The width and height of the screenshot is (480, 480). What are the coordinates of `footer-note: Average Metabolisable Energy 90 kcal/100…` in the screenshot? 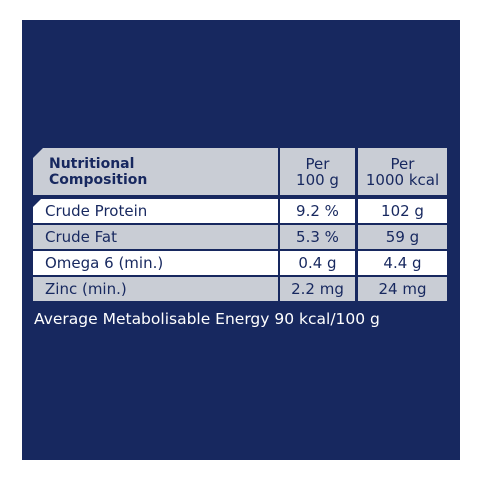 It's located at (207, 319).